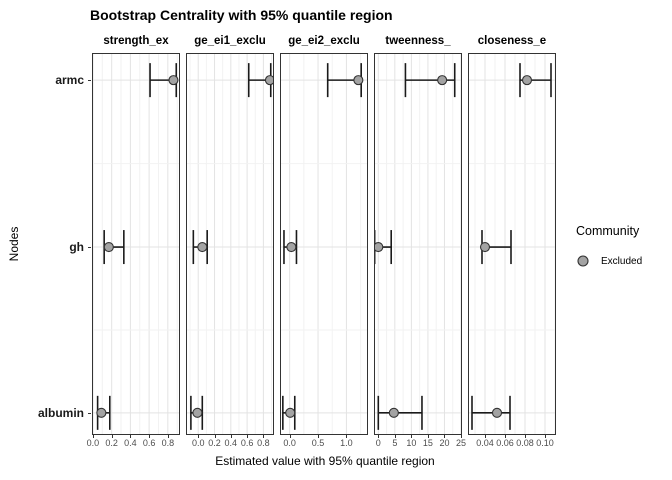  What do you see at coordinates (76, 247) in the screenshot?
I see `y-tick-label: gh` at bounding box center [76, 247].